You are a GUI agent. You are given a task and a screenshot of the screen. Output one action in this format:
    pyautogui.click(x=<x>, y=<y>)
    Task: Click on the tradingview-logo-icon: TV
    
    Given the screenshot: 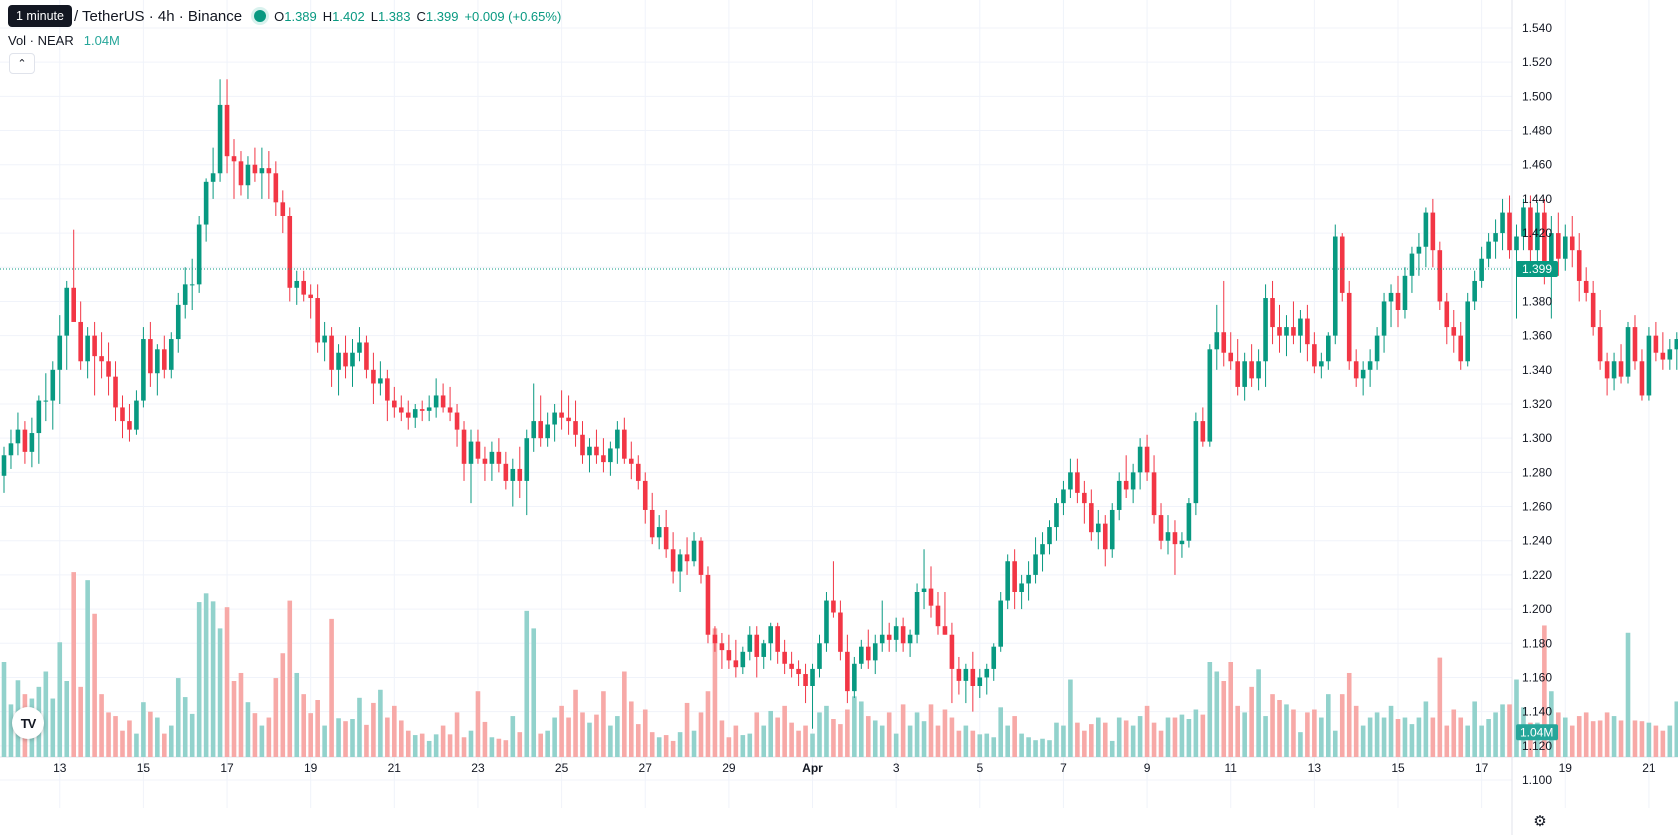 What is the action you would take?
    pyautogui.click(x=28, y=723)
    